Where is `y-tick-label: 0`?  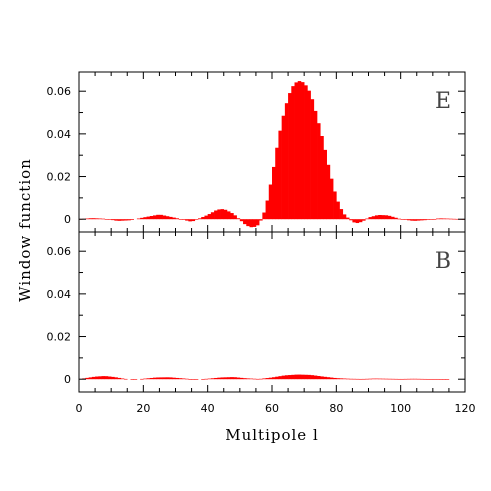 y-tick-label: 0 is located at coordinates (67, 219).